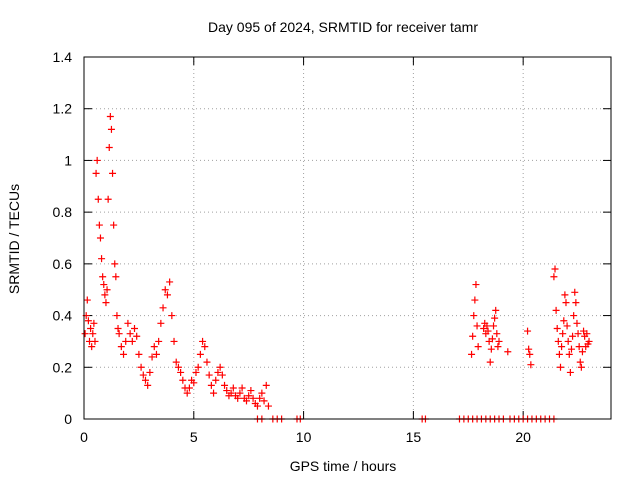 Image resolution: width=640 pixels, height=480 pixels. I want to click on y-tick-label: 0.2, so click(63, 367).